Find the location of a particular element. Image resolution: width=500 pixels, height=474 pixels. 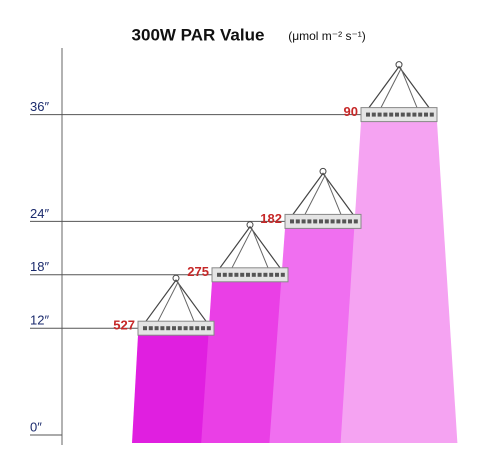

value-label: 527 is located at coordinates (124, 325).